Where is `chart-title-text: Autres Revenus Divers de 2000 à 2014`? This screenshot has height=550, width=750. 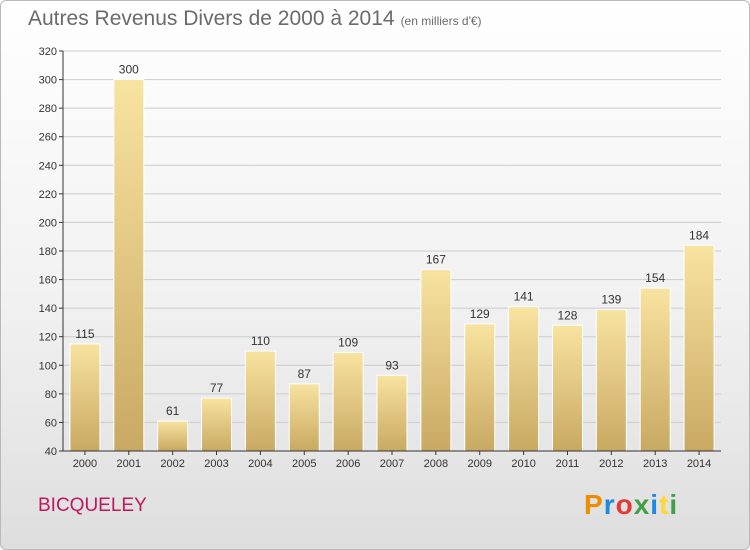
chart-title-text: Autres Revenus Divers de 2000 à 2014 is located at coordinates (211, 18).